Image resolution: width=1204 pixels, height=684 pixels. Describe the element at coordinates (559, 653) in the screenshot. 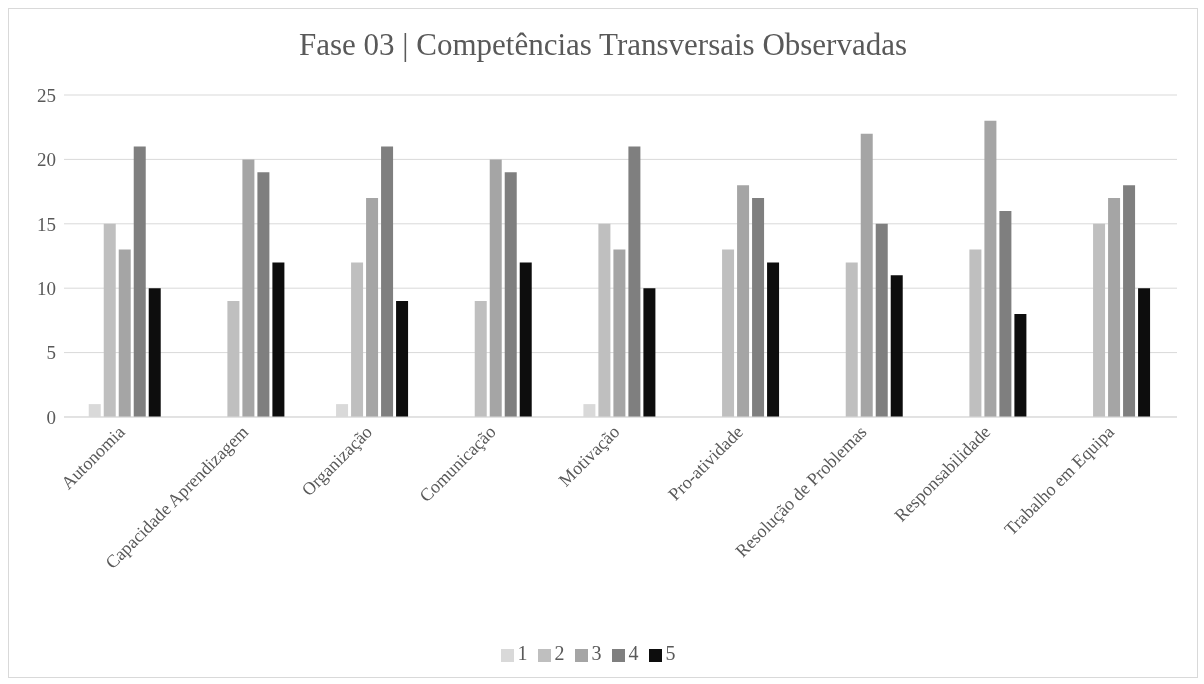

I see `legend-label: 2` at that location.